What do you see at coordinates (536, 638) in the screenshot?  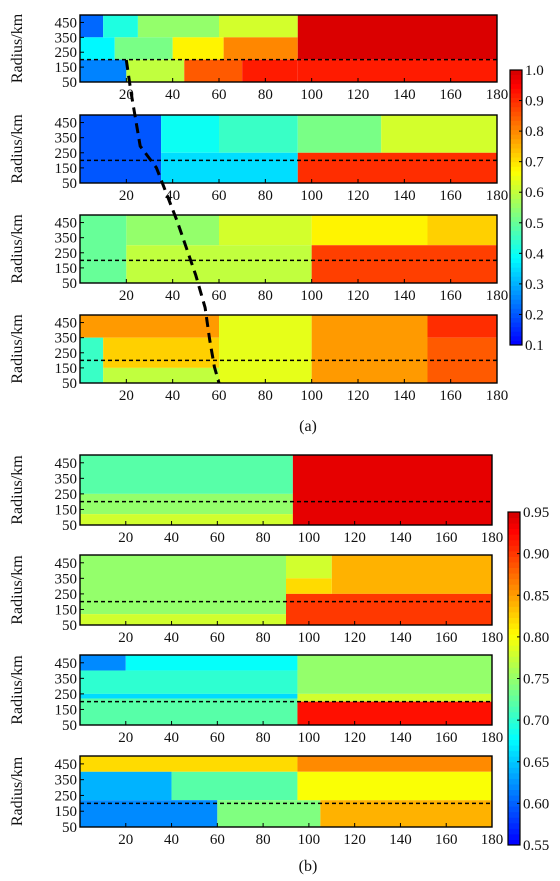 I see `colorbar-tick-label: 0.80` at bounding box center [536, 638].